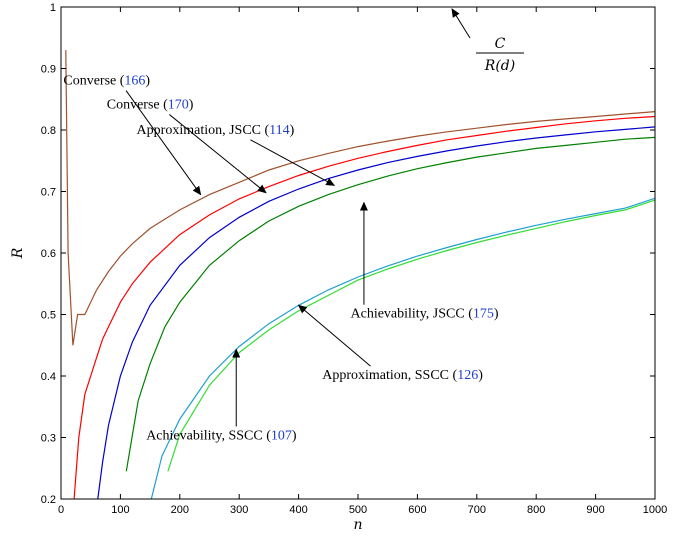  I want to click on y-tick-label: 1, so click(53, 8).